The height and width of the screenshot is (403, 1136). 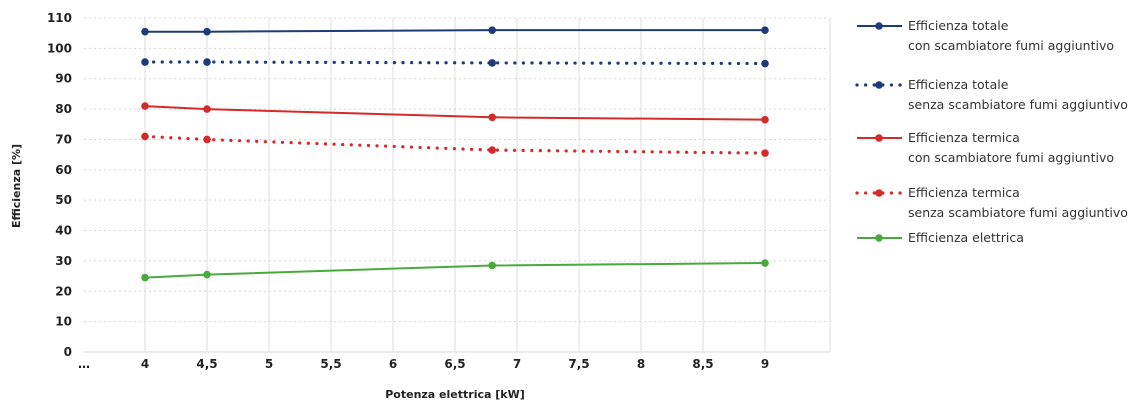 What do you see at coordinates (145, 364) in the screenshot?
I see `x-tick-label: 4` at bounding box center [145, 364].